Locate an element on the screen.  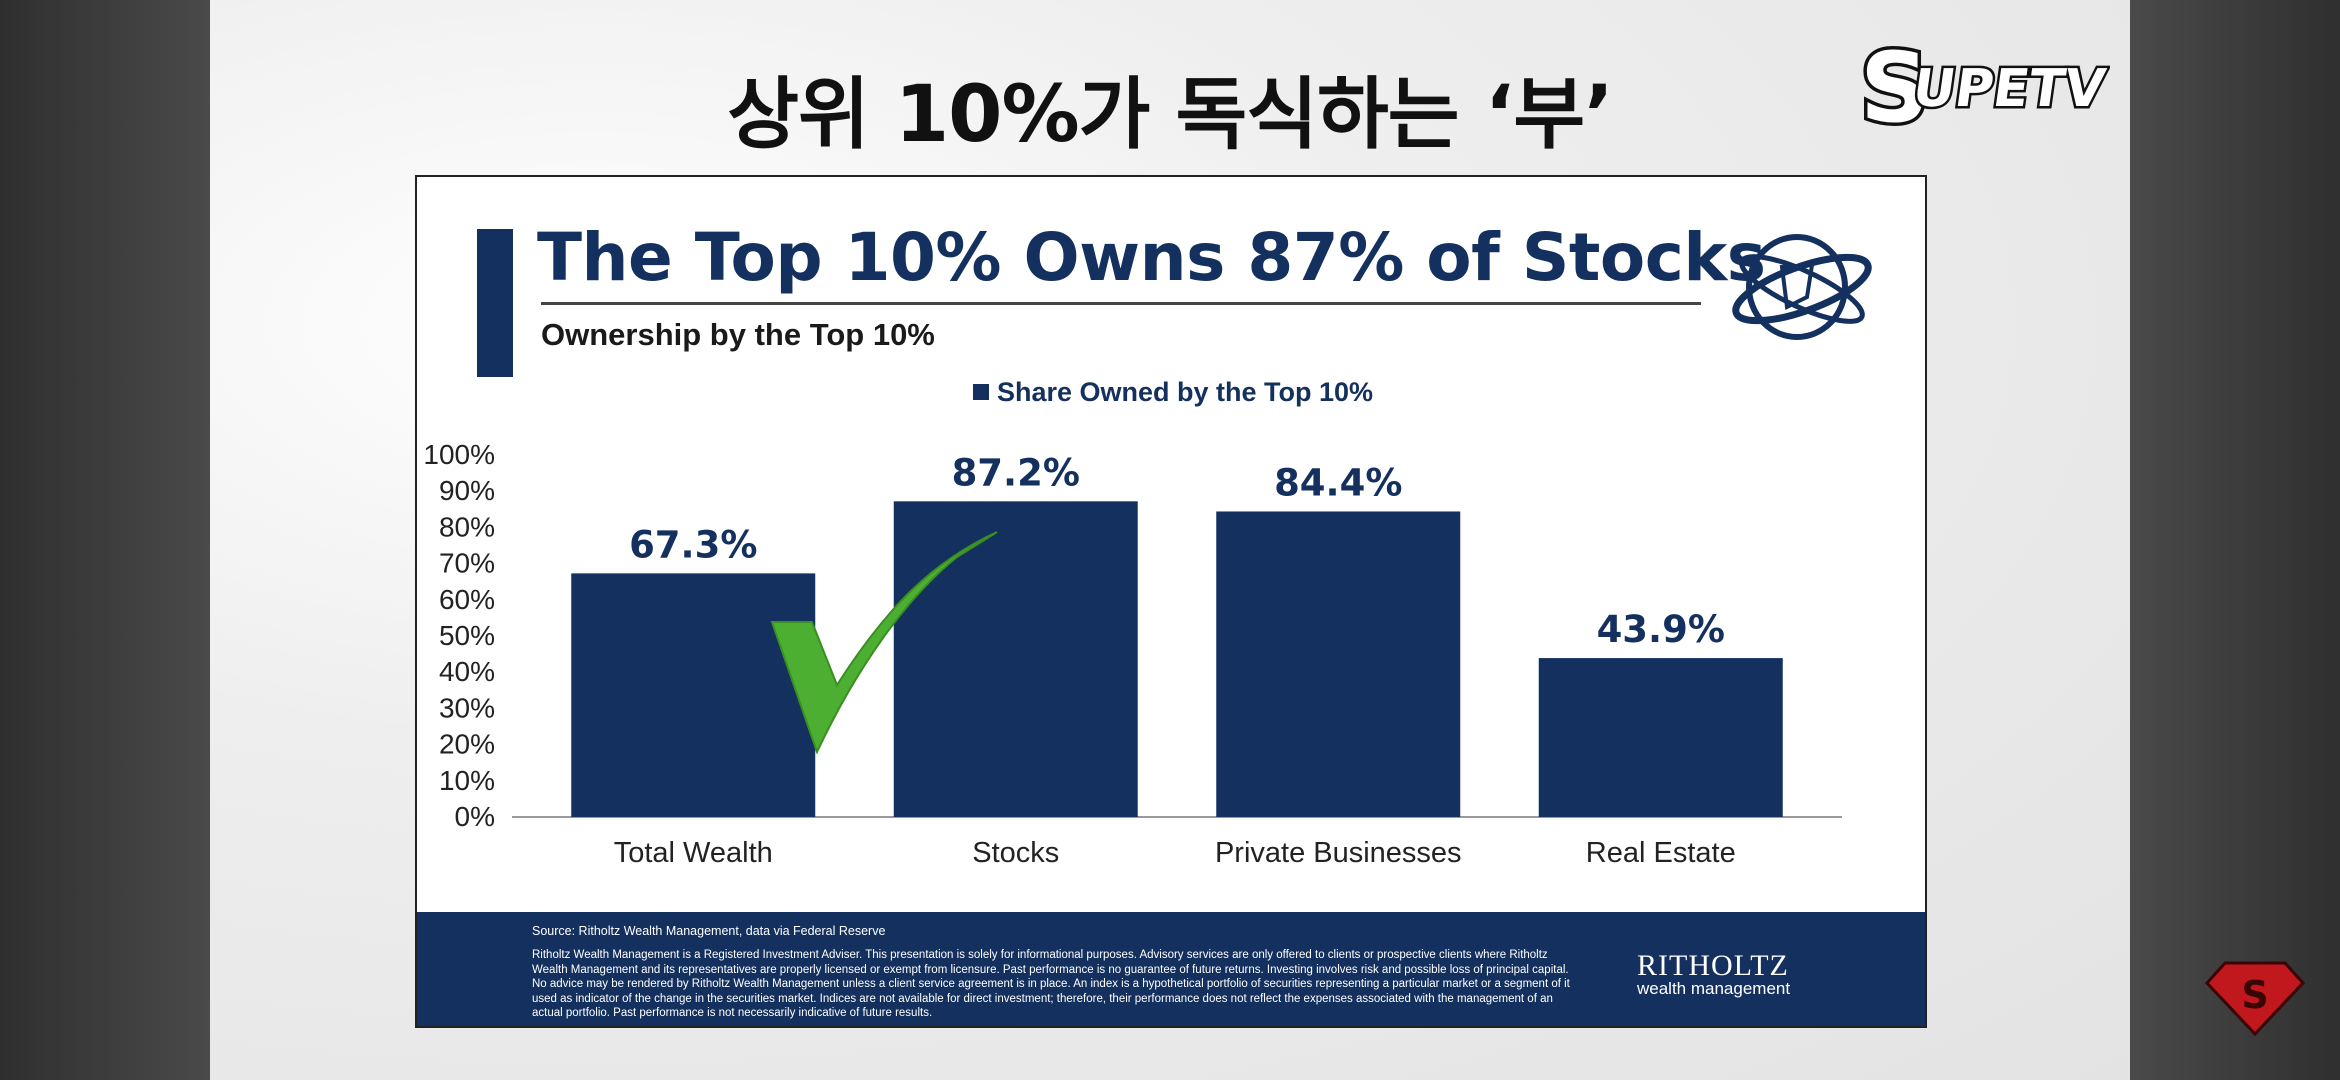
x-category-label: Total Wealth is located at coordinates (693, 853).